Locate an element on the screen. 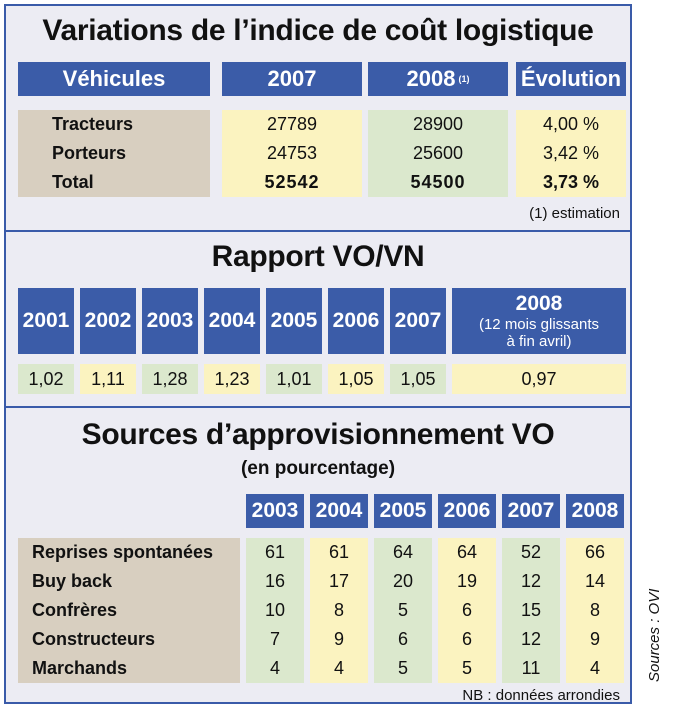  source-credit: Sources : OVI is located at coordinates (654, 635).